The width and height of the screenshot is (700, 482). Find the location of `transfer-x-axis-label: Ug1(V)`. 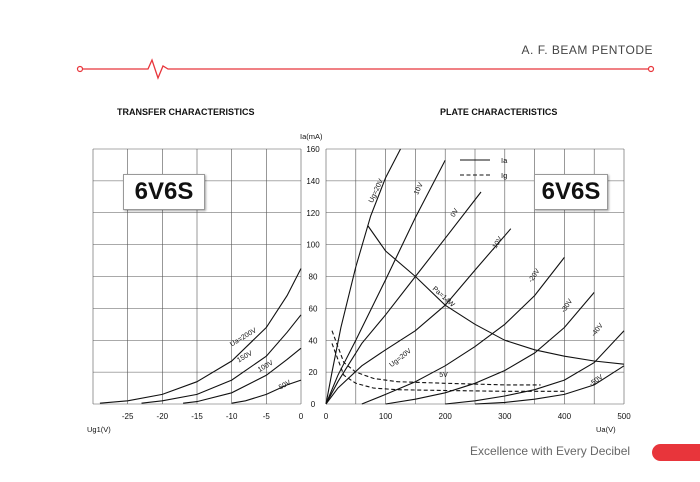

transfer-x-axis-label: Ug1(V) is located at coordinates (99, 429).